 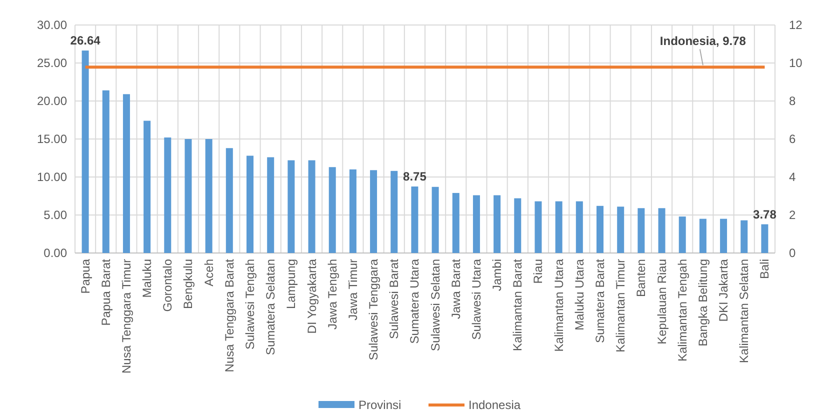 What do you see at coordinates (415, 177) in the screenshot?
I see `data-label: 8.75` at bounding box center [415, 177].